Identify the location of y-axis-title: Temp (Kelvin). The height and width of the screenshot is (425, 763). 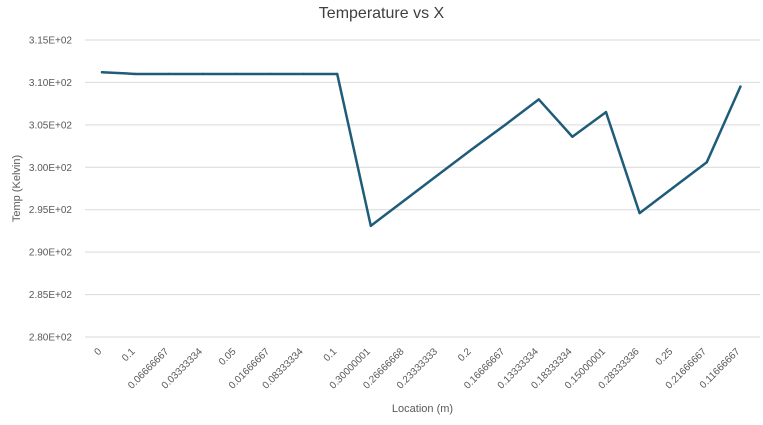
(17, 188).